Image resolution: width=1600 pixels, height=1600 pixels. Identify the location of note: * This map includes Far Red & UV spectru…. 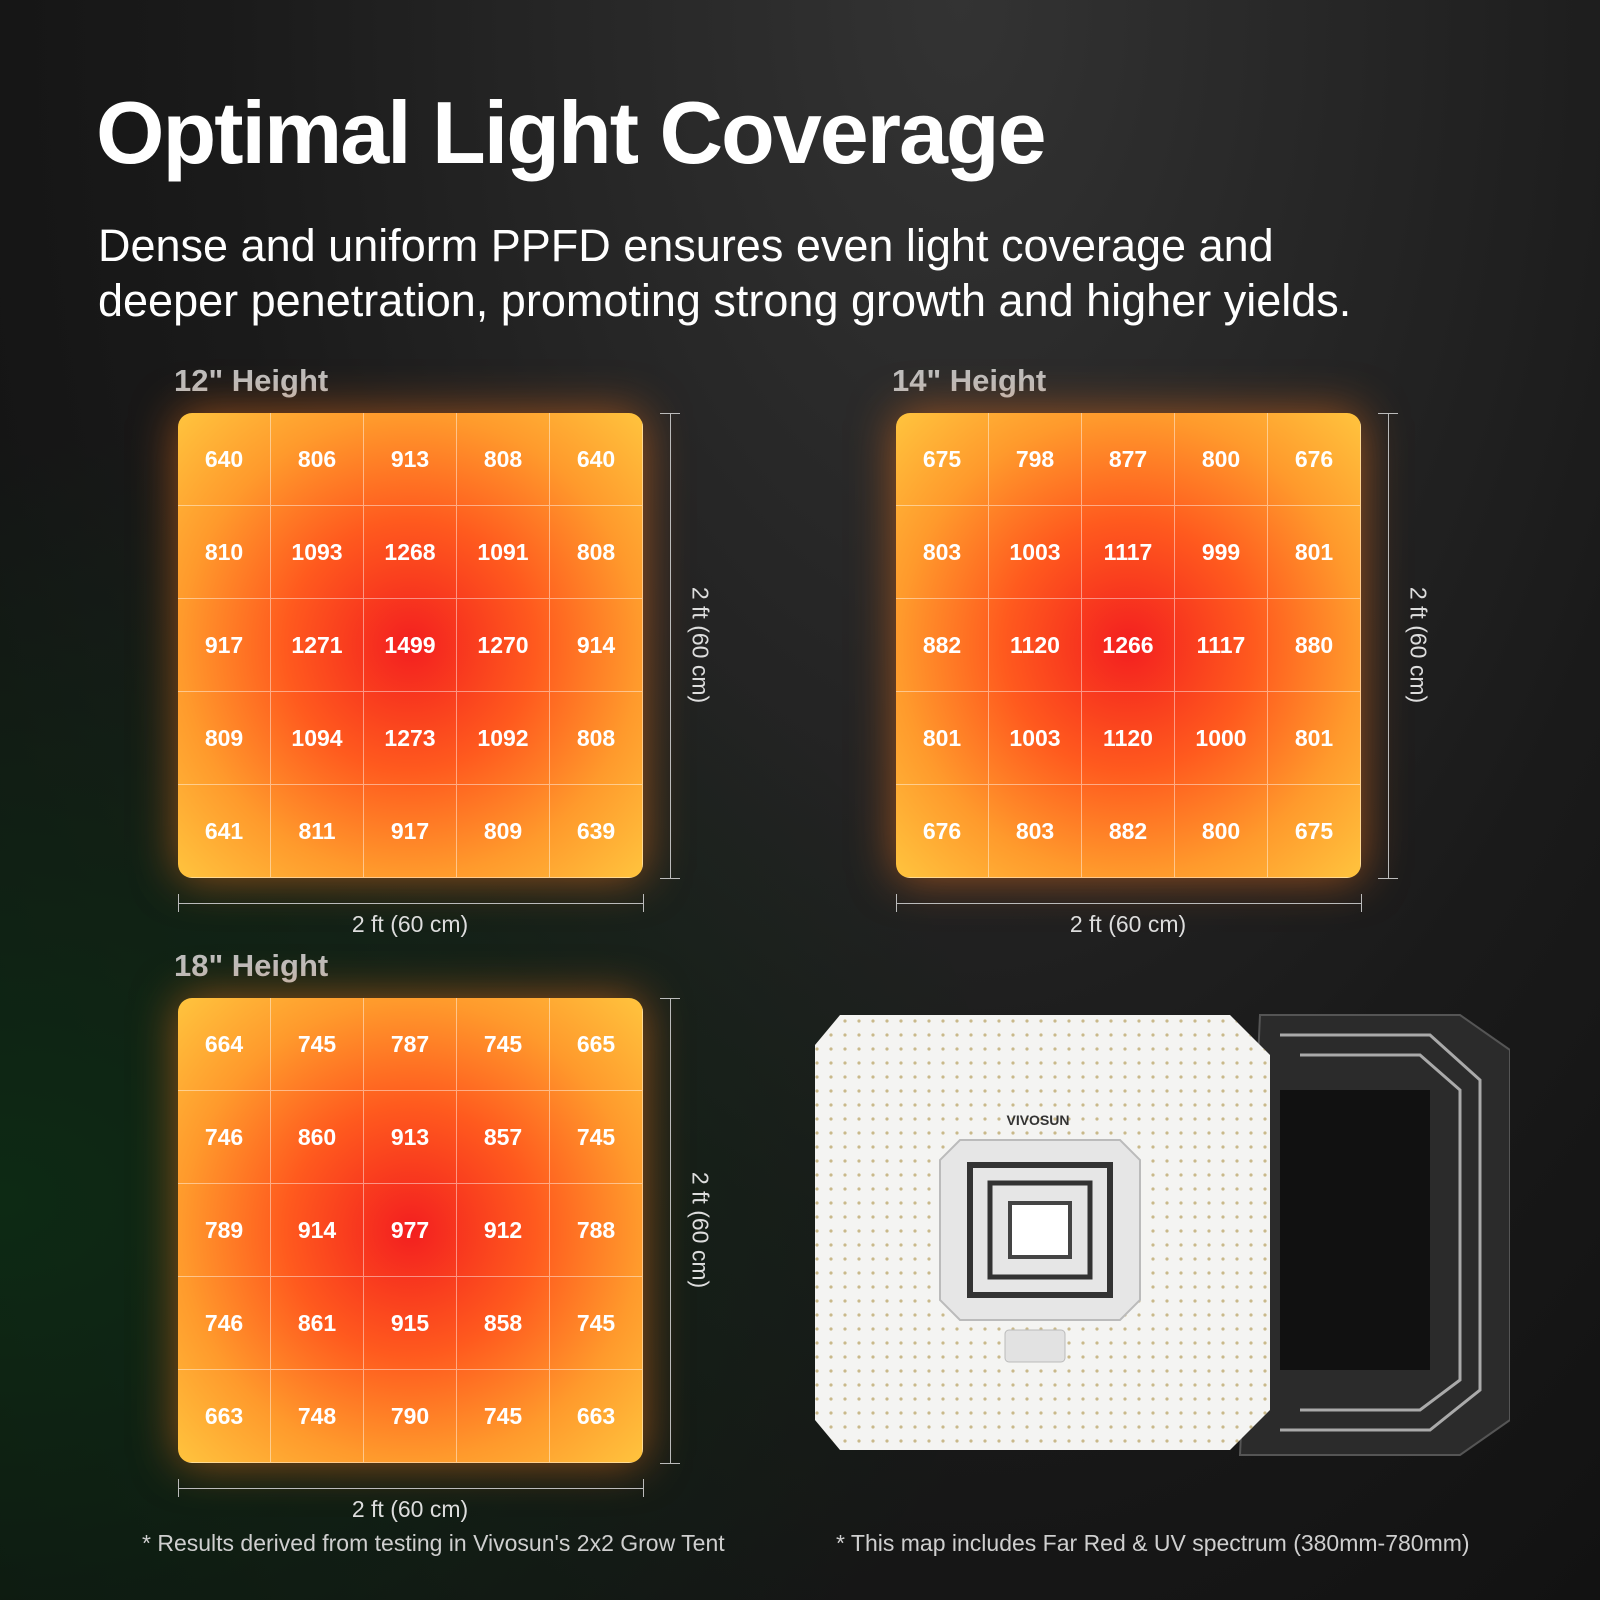
(1153, 1543).